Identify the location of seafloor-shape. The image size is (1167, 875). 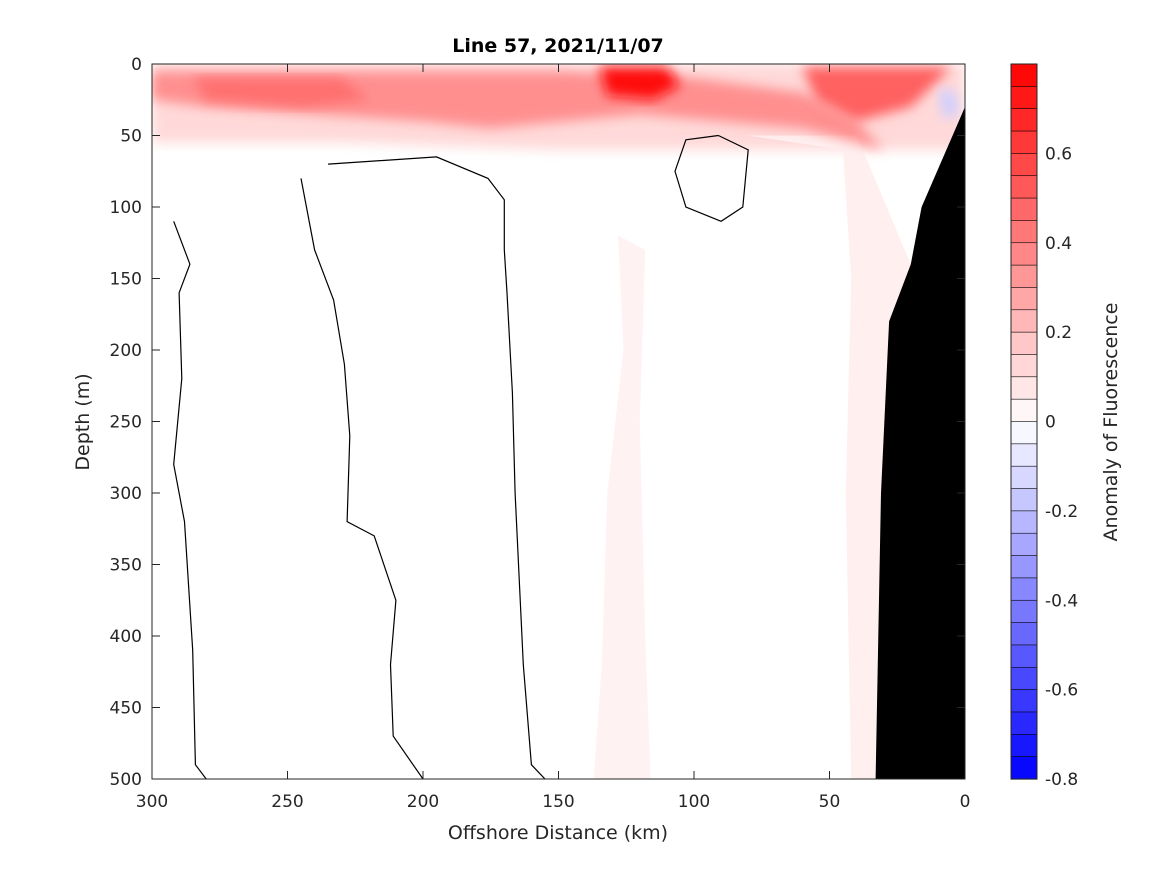
(920, 442).